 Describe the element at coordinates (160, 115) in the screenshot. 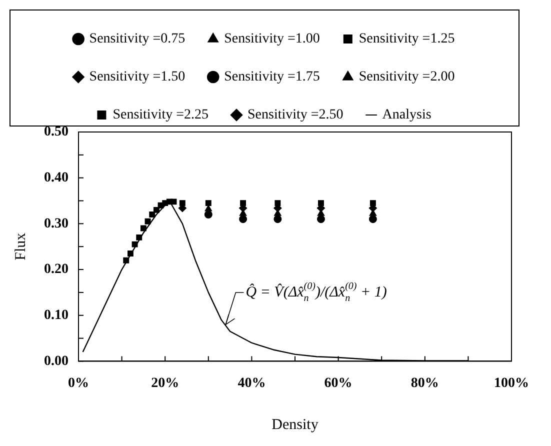

I see `legend-label: Sensitivity =2.25` at that location.